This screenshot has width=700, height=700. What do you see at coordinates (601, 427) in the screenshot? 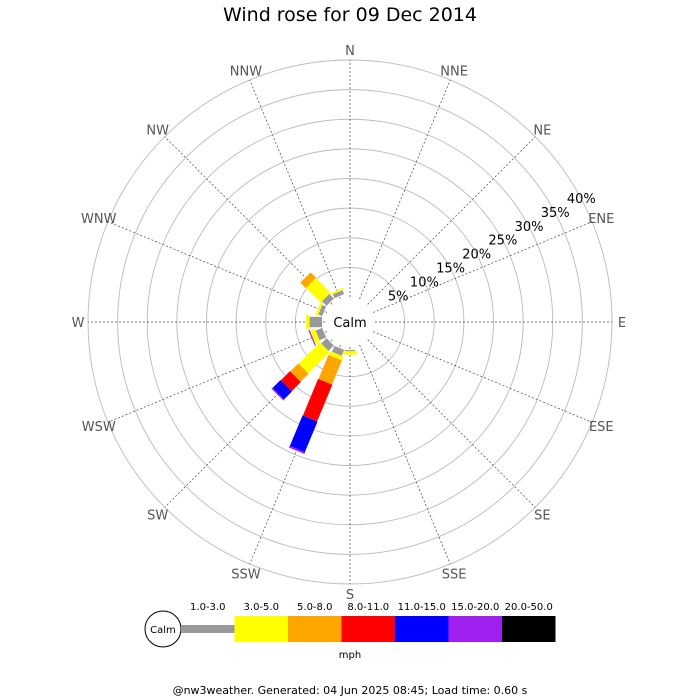
I see `direction-label-ese: ESE` at bounding box center [601, 427].